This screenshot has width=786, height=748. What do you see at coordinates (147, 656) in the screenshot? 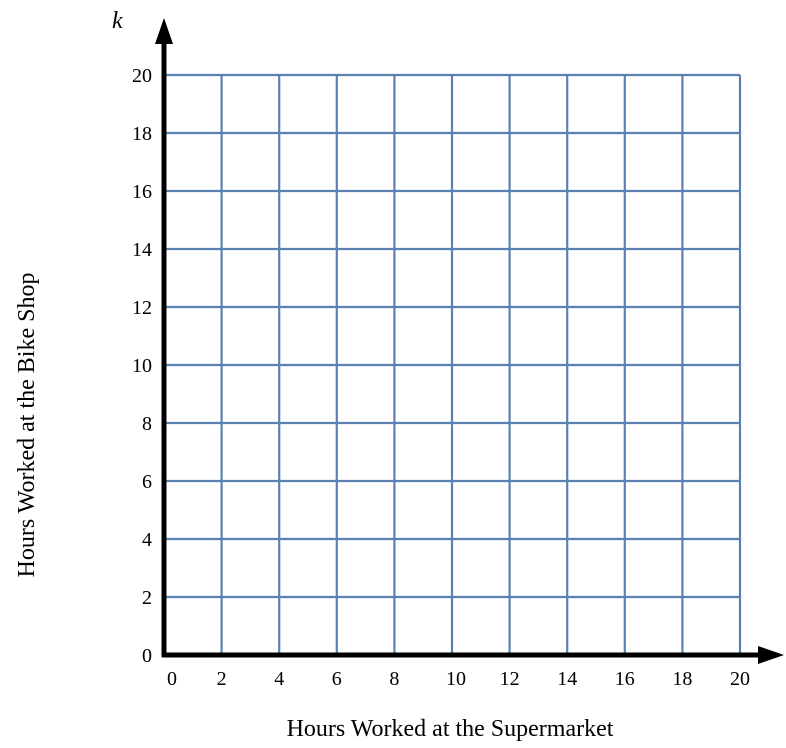
I see `y-tick-label: 0` at bounding box center [147, 656].